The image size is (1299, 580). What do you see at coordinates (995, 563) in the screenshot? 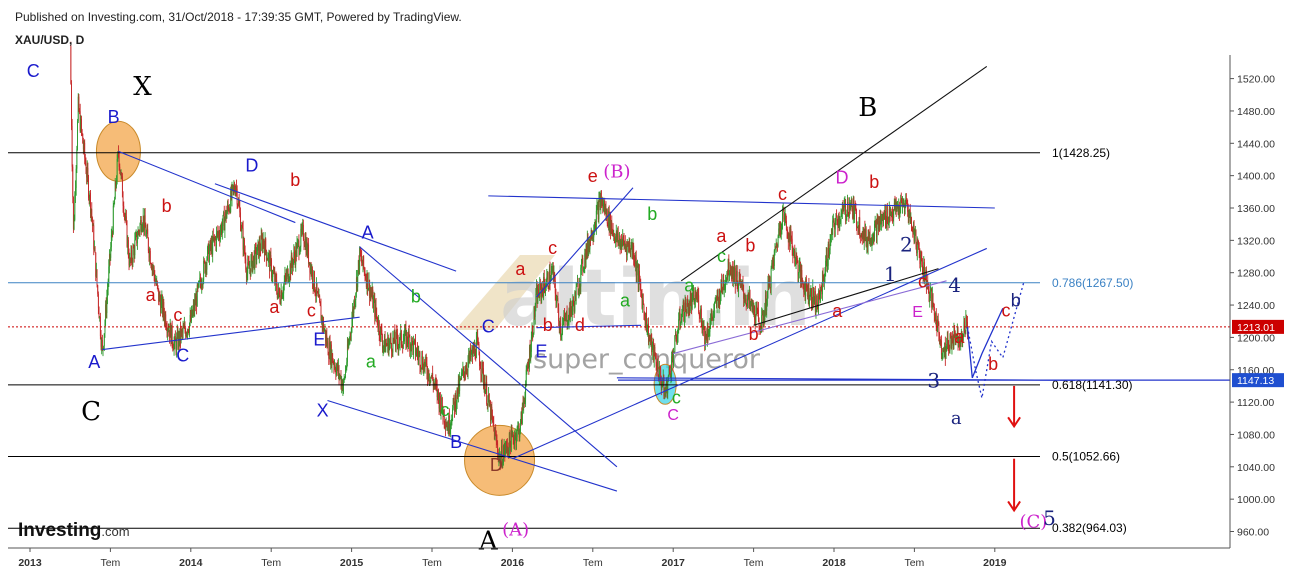
I see `x-tick-label: 2019` at bounding box center [995, 563].